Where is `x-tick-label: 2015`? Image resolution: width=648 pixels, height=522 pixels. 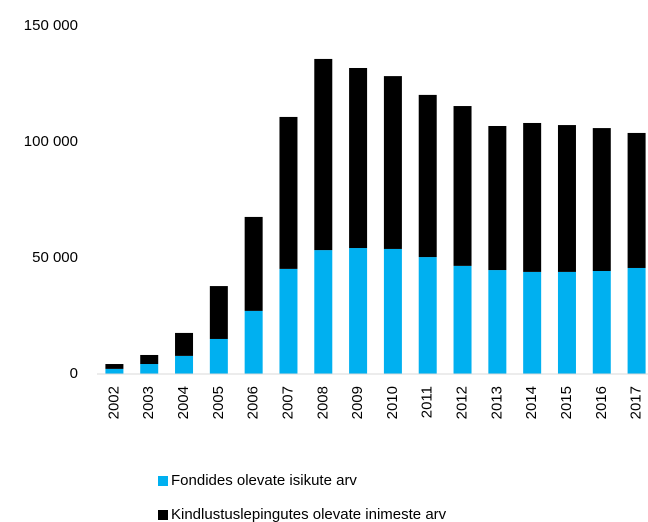
x-tick-label: 2015 is located at coordinates (566, 402).